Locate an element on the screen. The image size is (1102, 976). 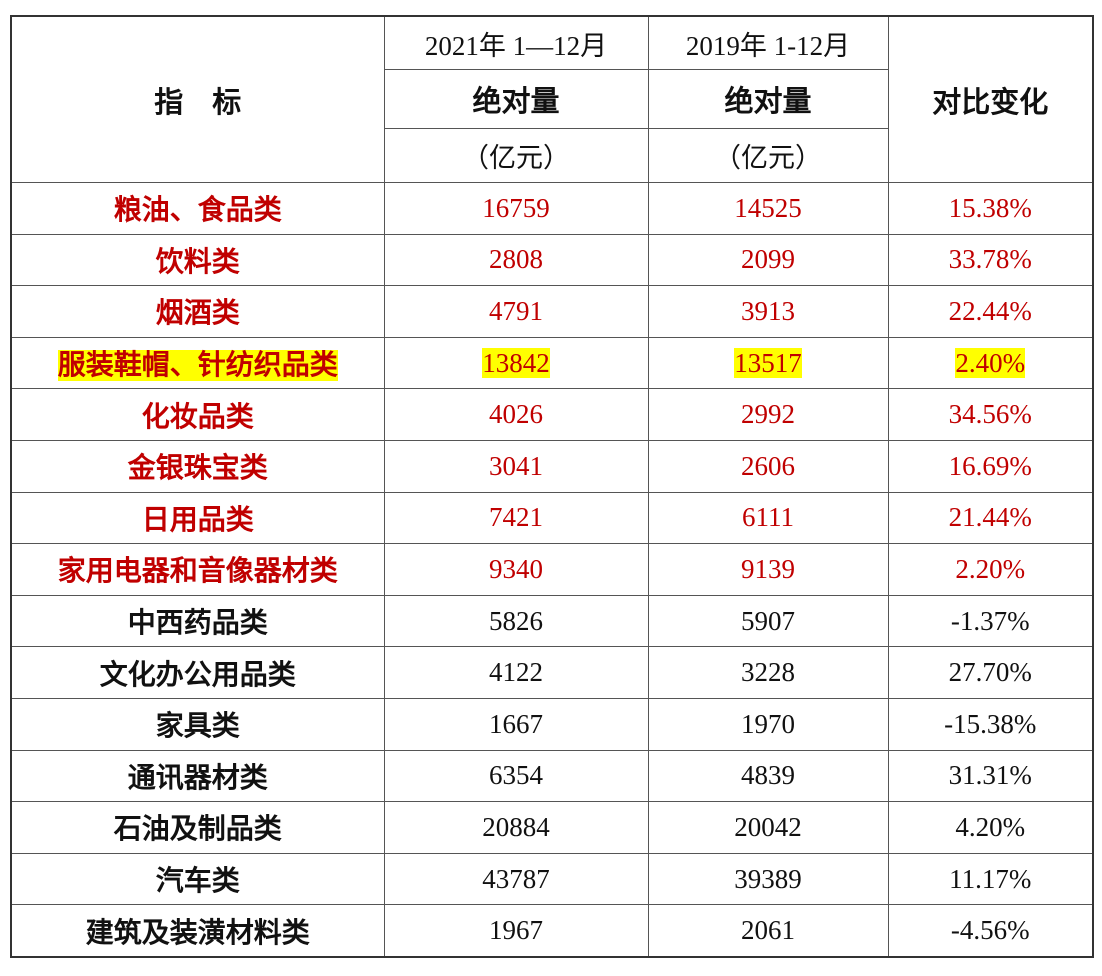
cell-value: 22.44% is located at coordinates (990, 310).